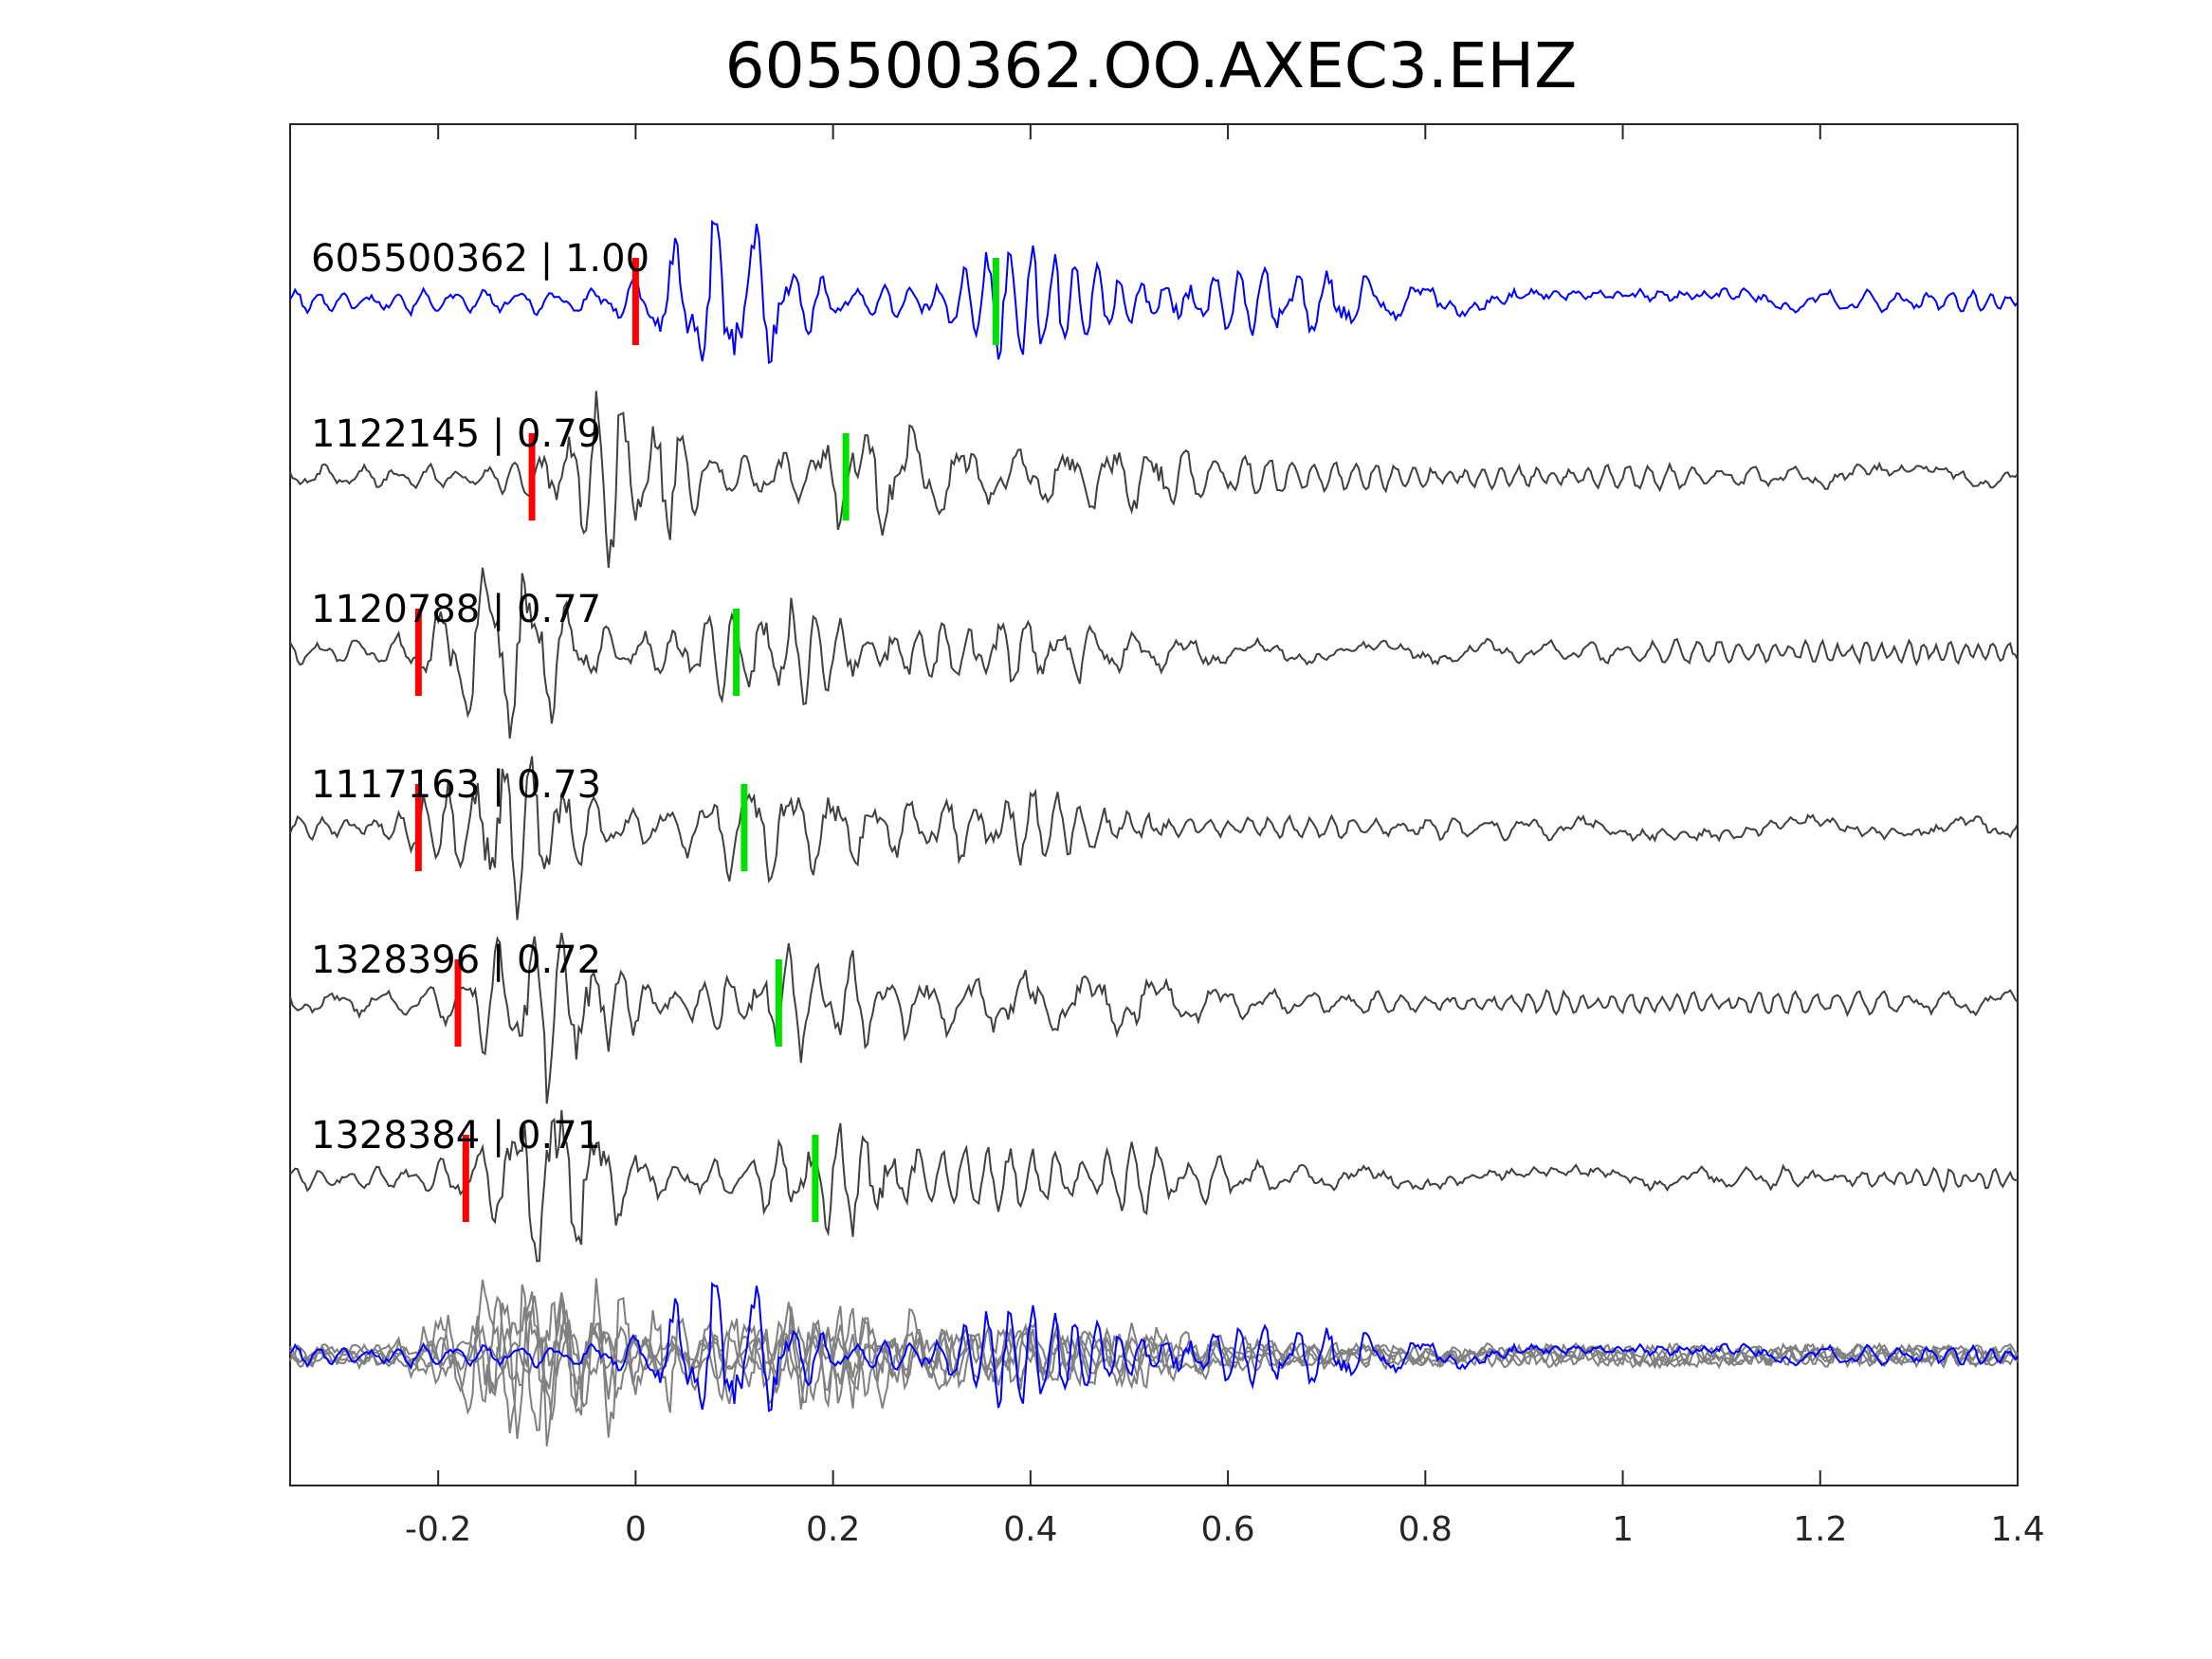 The height and width of the screenshot is (1659, 2212). What do you see at coordinates (1425, 1529) in the screenshot?
I see `x-tick-label: 0.8` at bounding box center [1425, 1529].